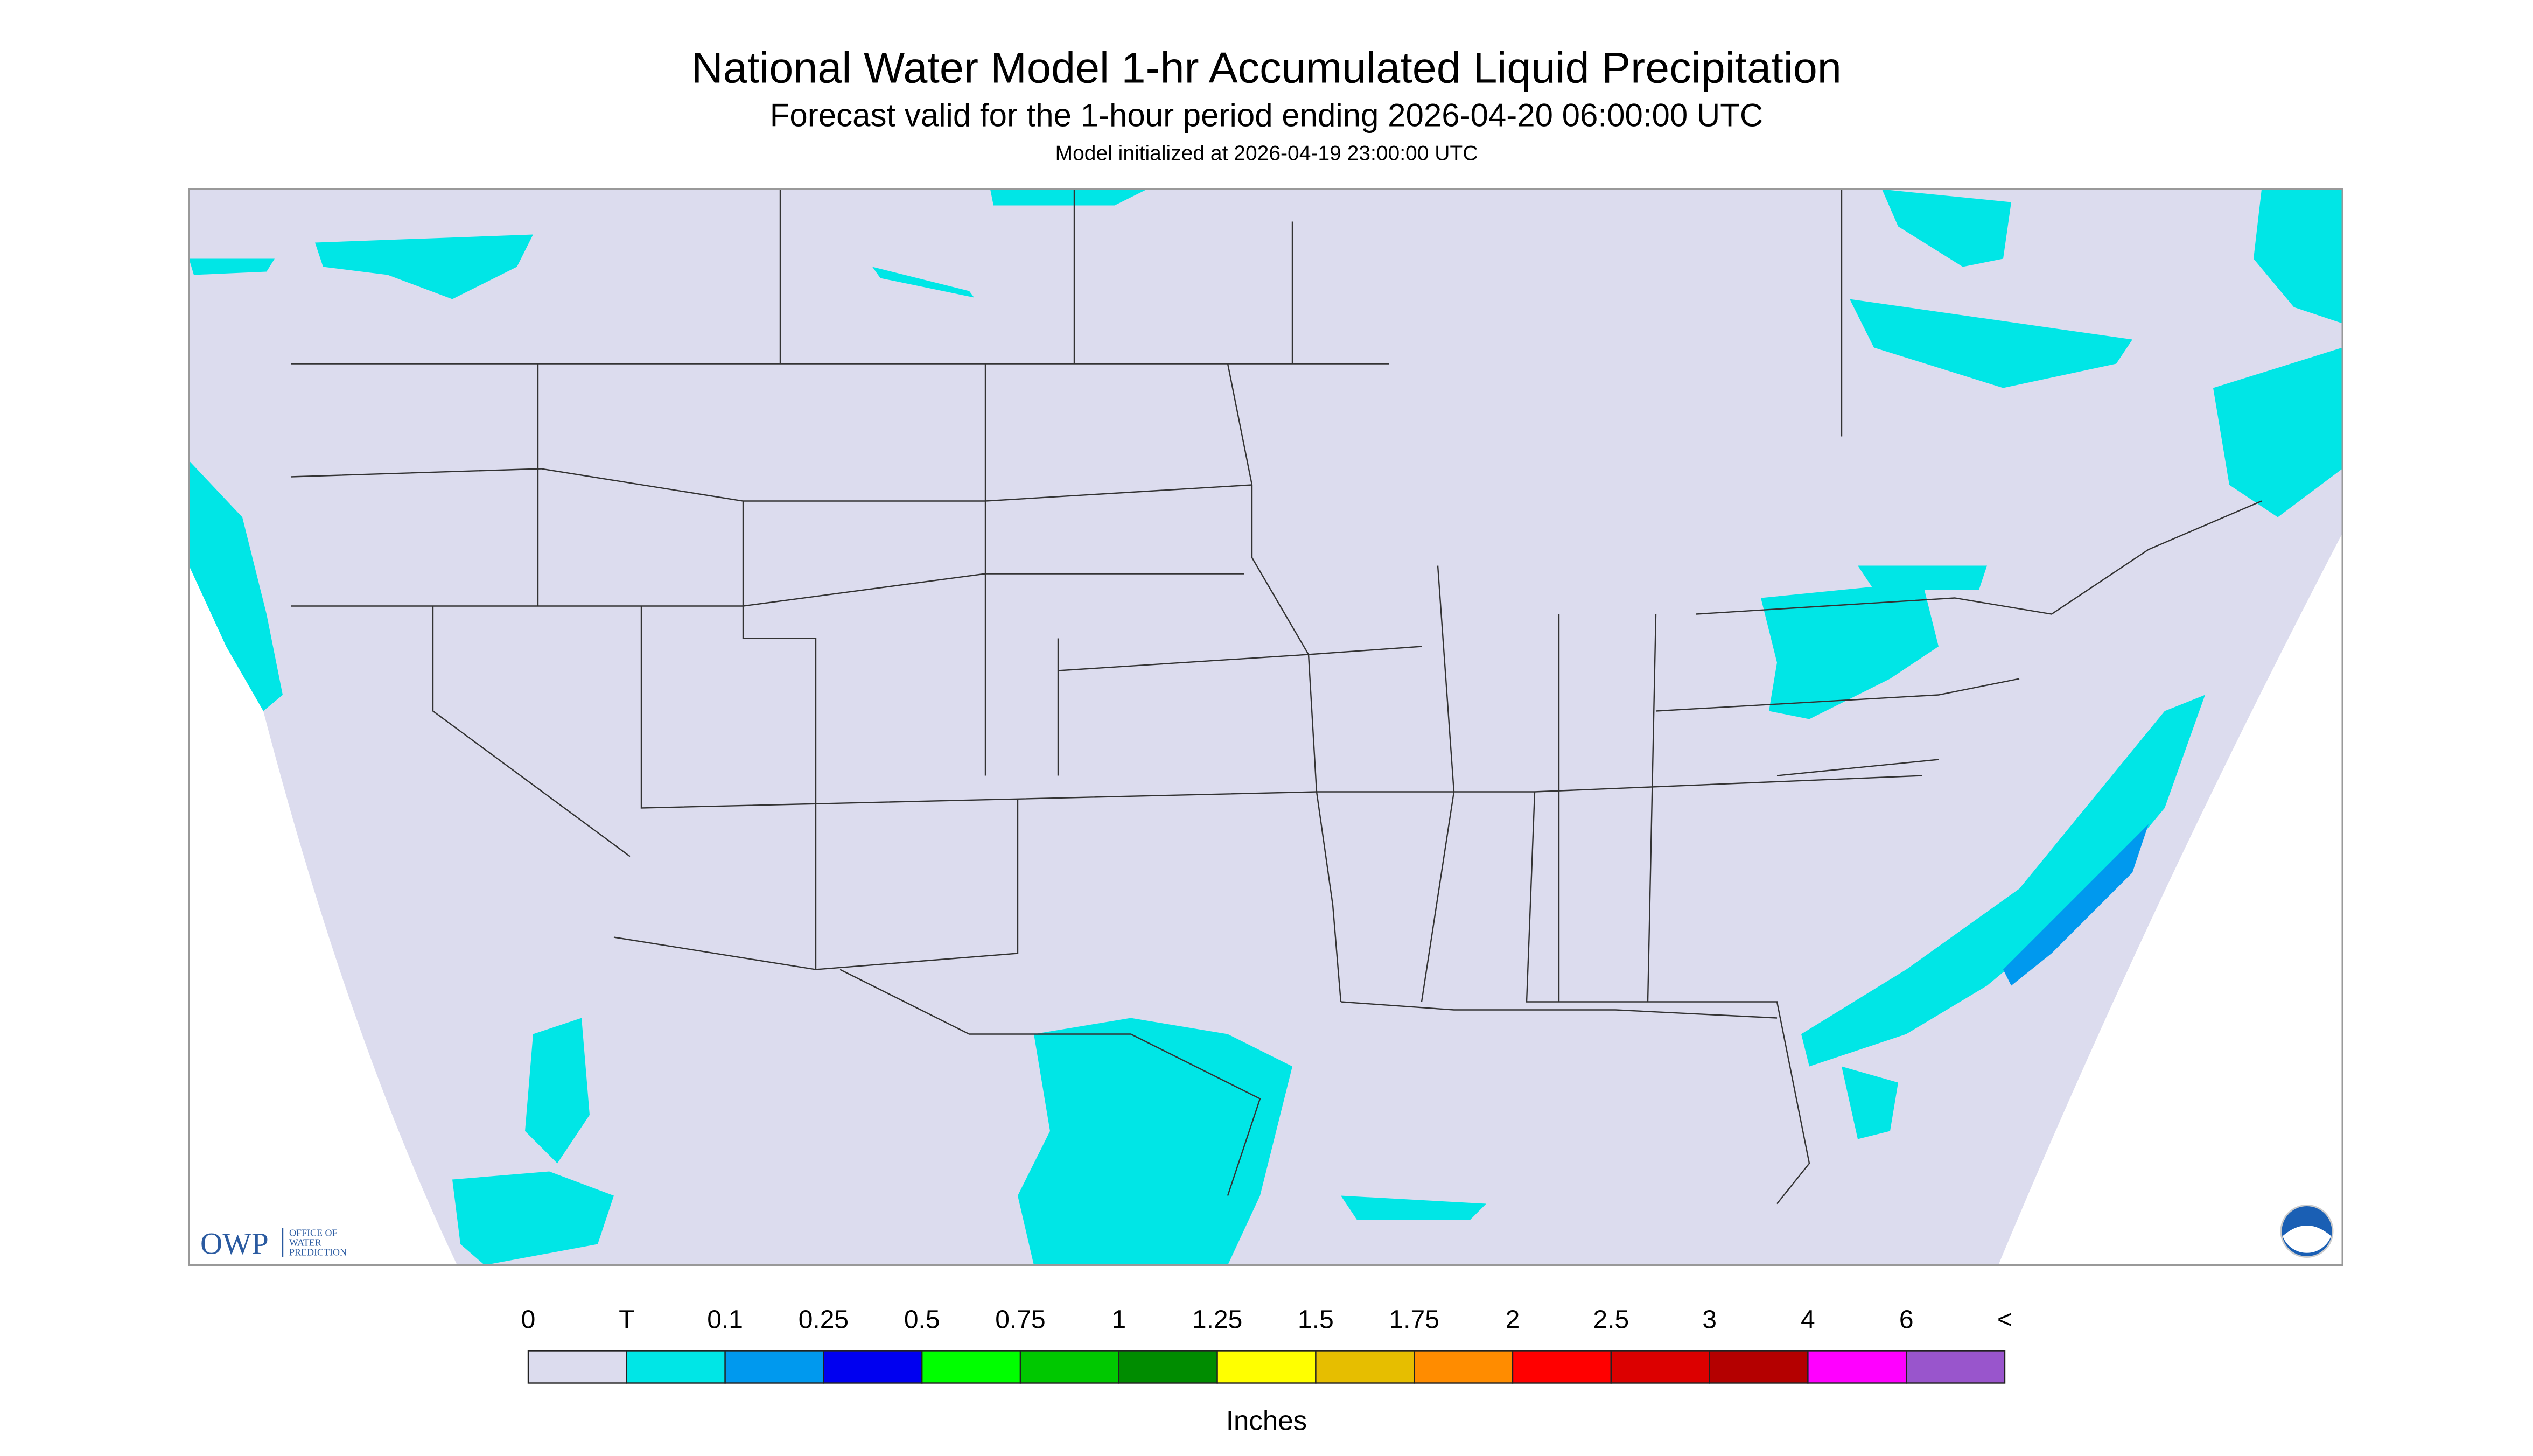 The image size is (2533, 1456). I want to click on legend-label: 3, so click(1709, 1320).